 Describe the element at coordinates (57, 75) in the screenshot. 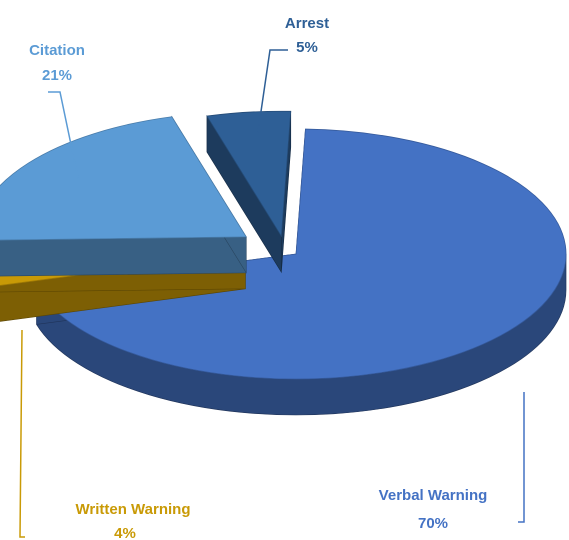

I see `label-citation-value: 21%` at that location.